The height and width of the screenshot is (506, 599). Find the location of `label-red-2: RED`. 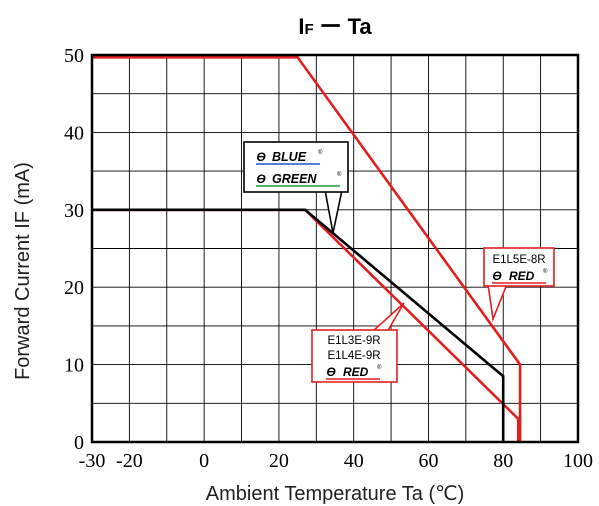

label-red-2: RED is located at coordinates (356, 372).